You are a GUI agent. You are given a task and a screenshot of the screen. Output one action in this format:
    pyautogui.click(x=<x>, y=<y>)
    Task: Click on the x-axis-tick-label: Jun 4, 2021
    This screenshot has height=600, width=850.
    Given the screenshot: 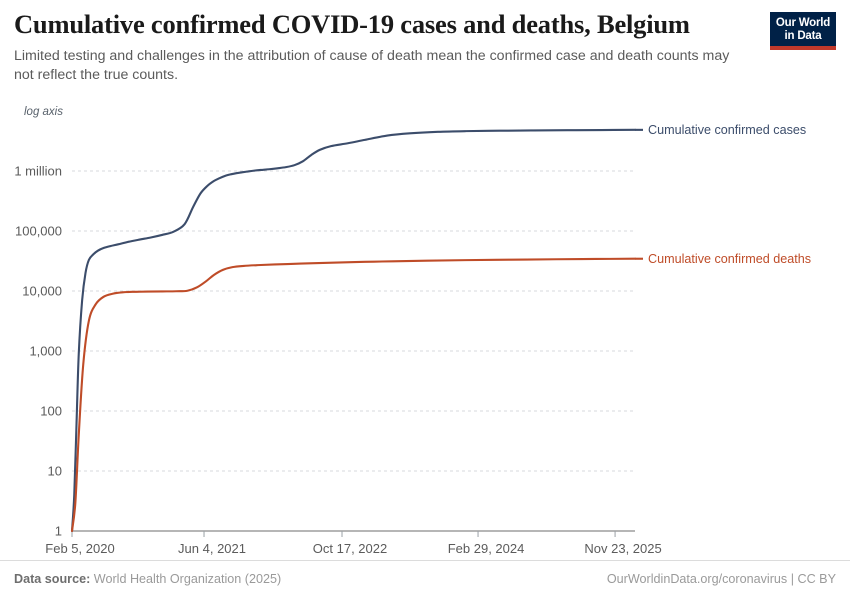 What is the action you would take?
    pyautogui.click(x=212, y=548)
    